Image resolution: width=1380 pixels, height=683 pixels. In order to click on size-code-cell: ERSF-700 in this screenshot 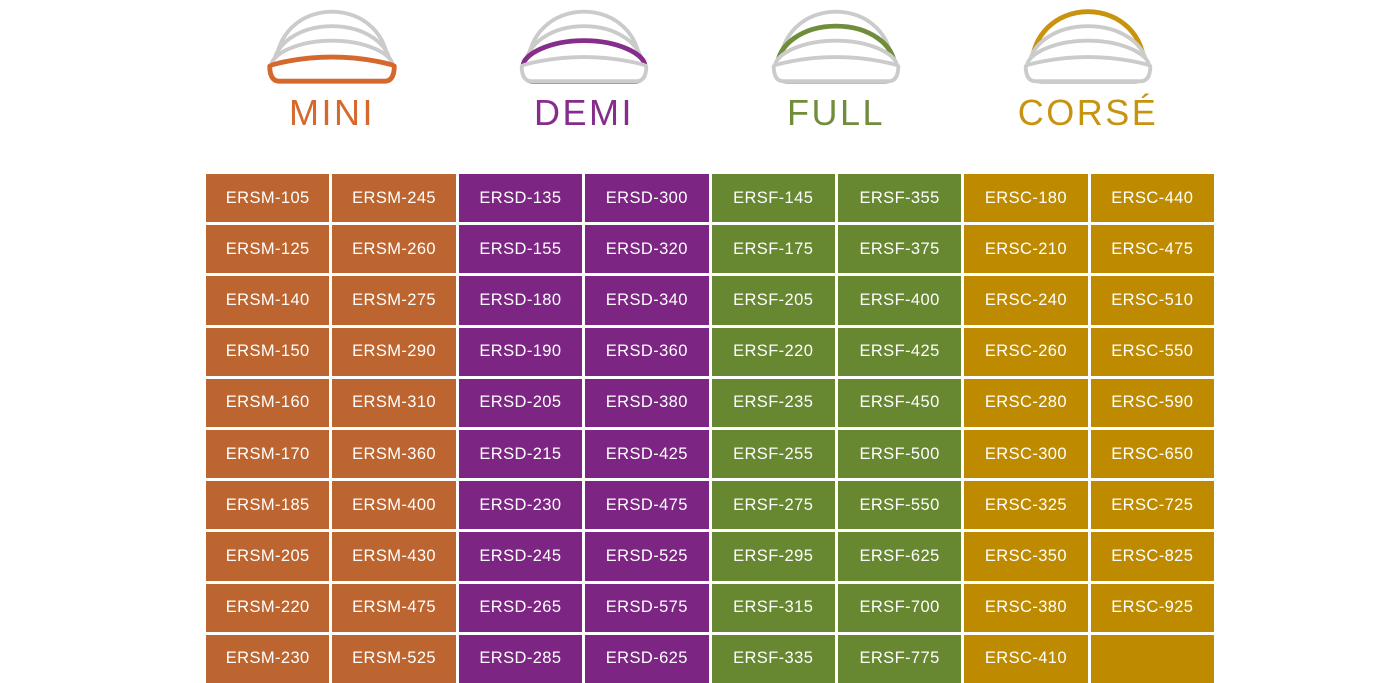, I will do `click(899, 607)`.